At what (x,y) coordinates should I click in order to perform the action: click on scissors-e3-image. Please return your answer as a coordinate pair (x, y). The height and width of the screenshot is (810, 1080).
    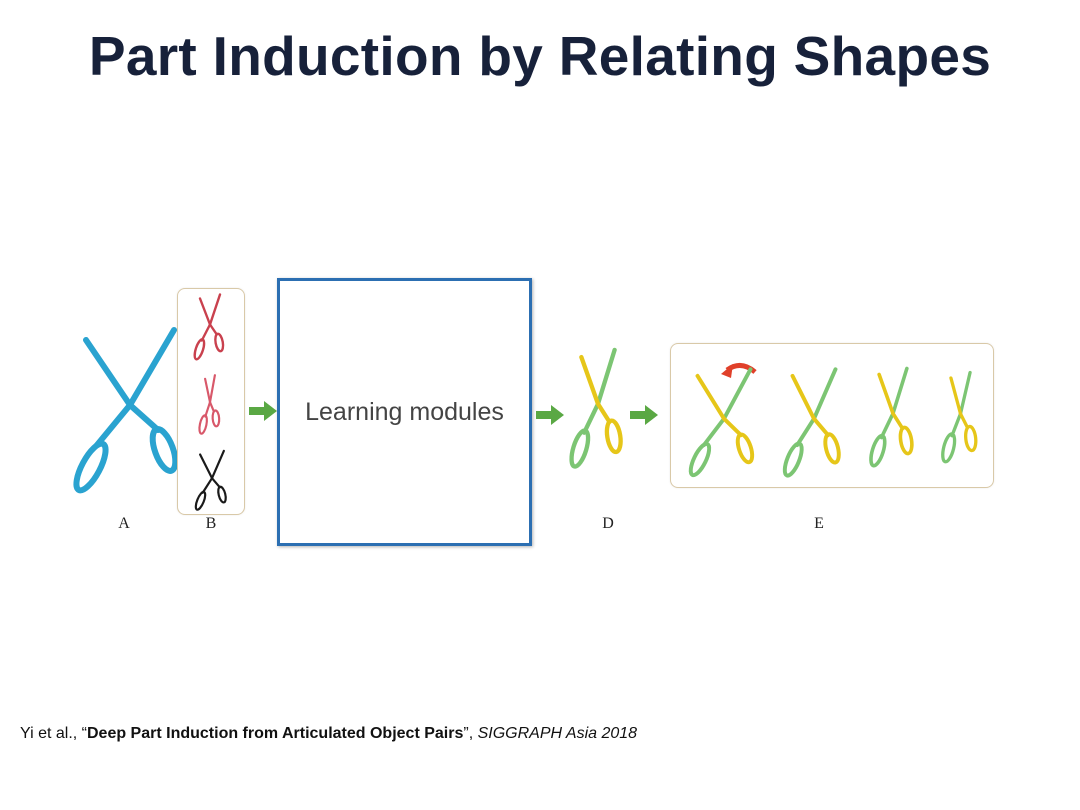
    Looking at the image, I should click on (891, 417).